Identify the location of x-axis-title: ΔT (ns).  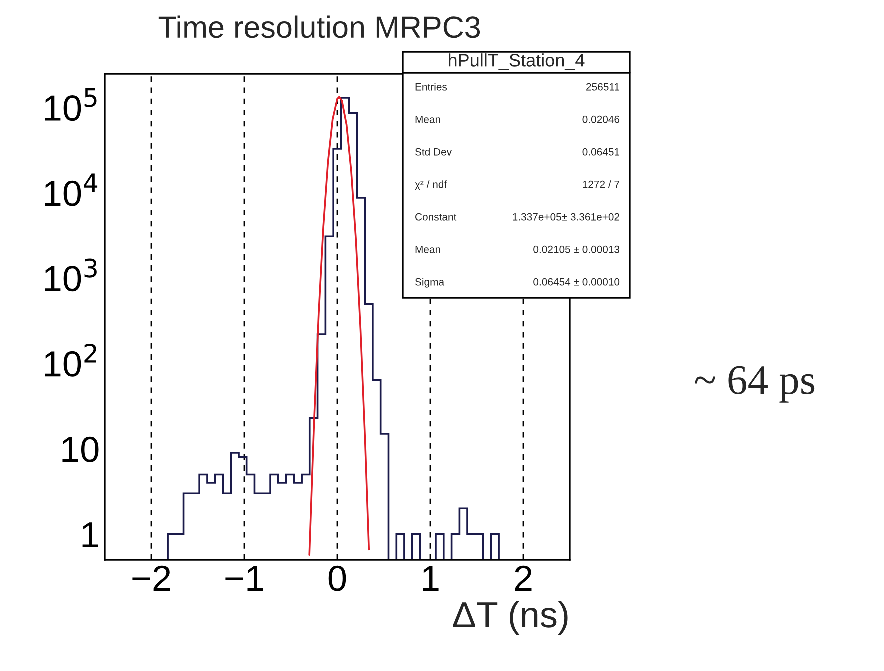
(510, 618).